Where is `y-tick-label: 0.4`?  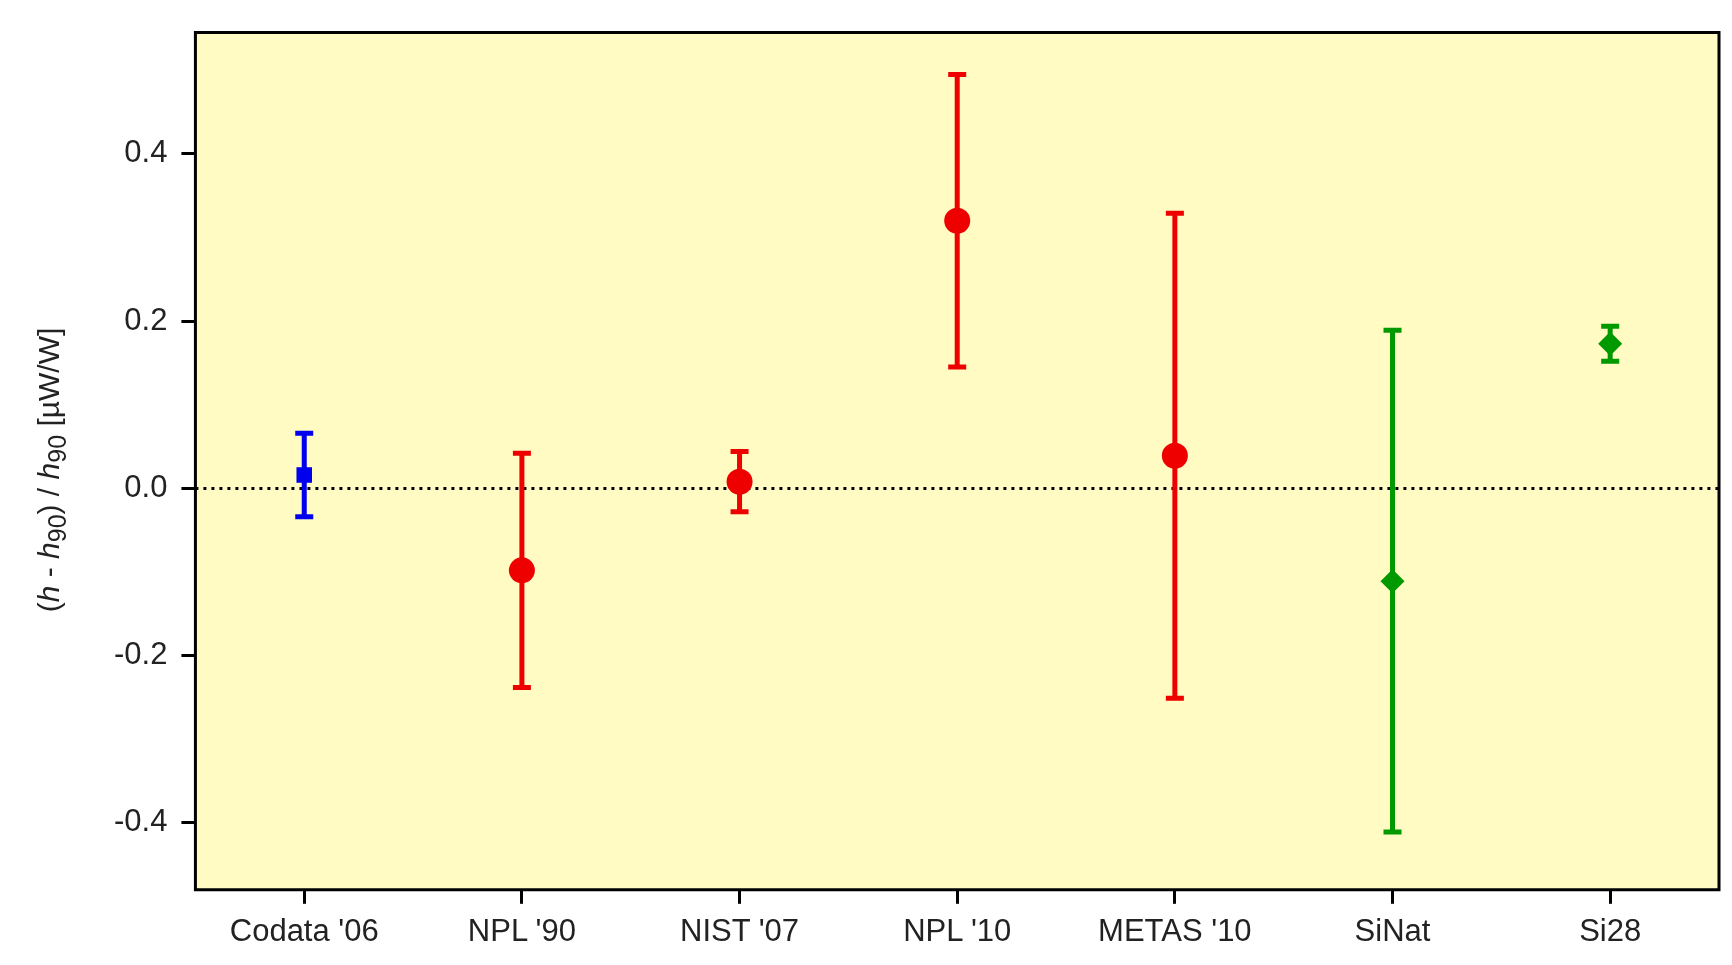 y-tick-label: 0.4 is located at coordinates (146, 152).